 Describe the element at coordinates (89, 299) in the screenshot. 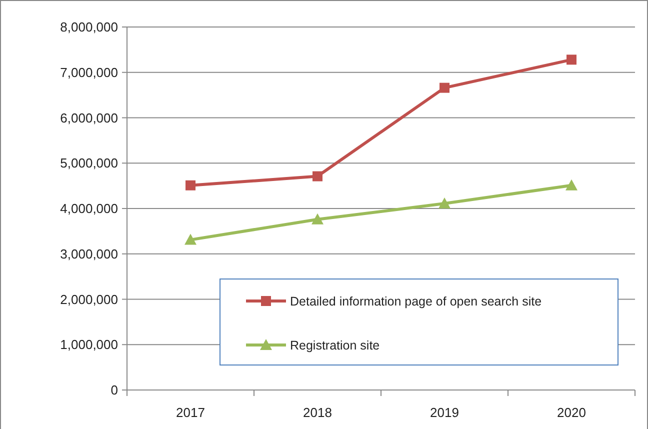

I see `y-tick-label: 2,000,000` at that location.